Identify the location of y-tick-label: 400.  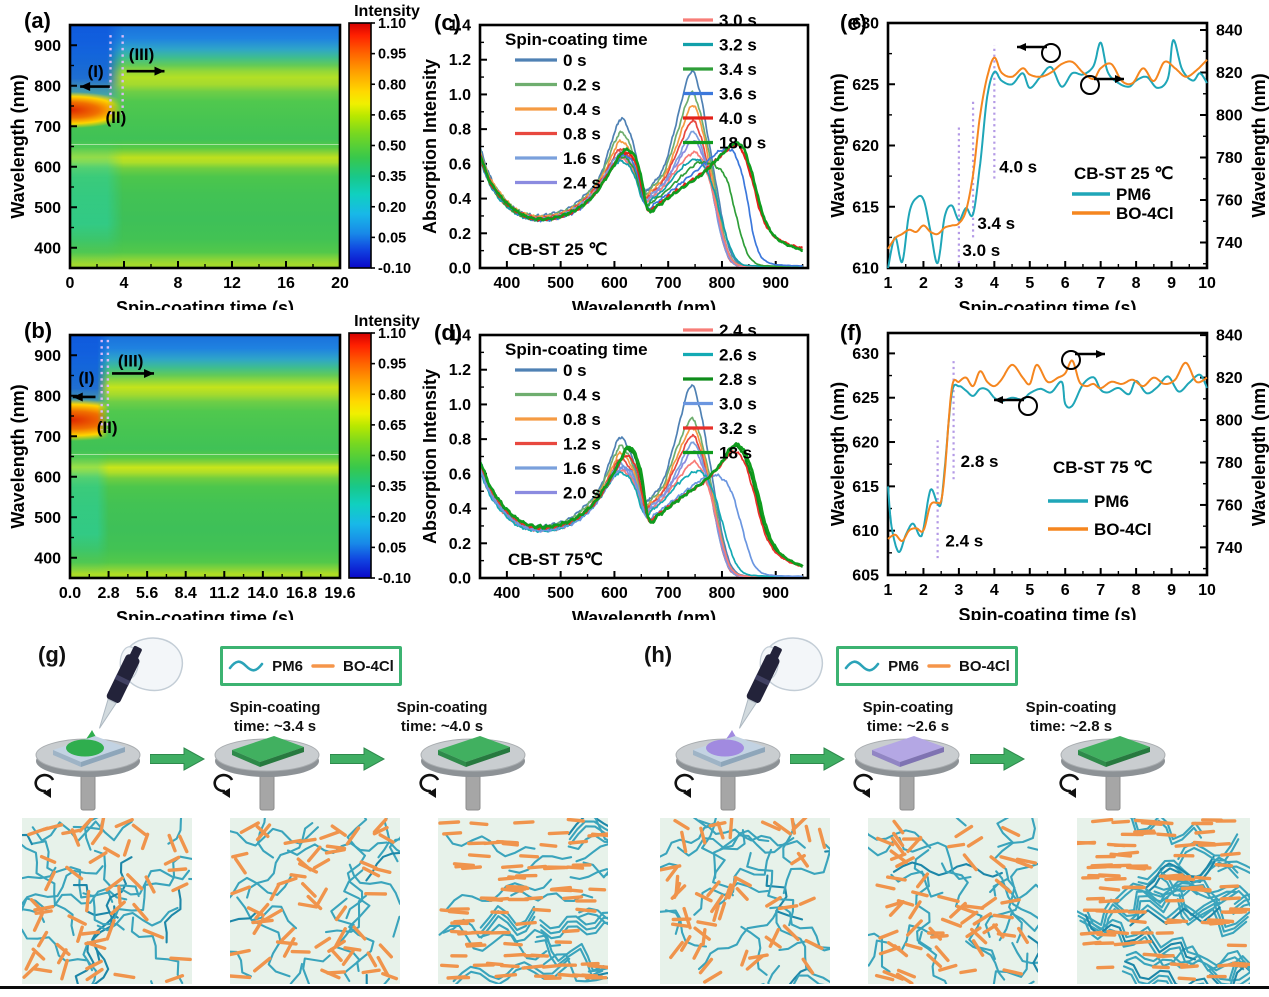
(47, 558).